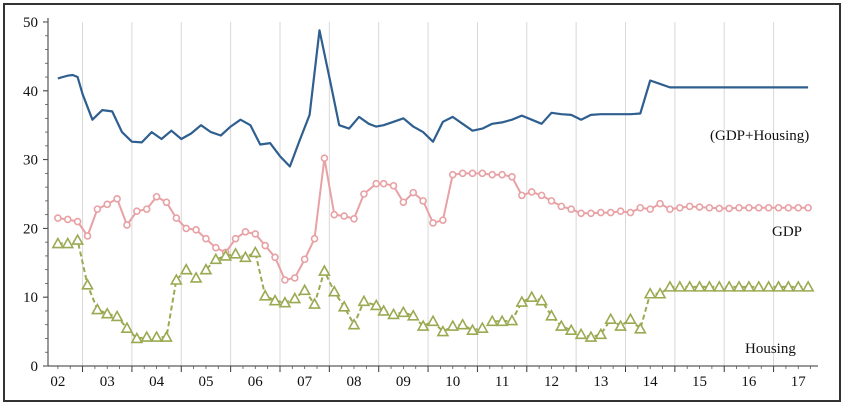 This screenshot has height=412, width=849. I want to click on y-tick-label: 50, so click(30, 23).